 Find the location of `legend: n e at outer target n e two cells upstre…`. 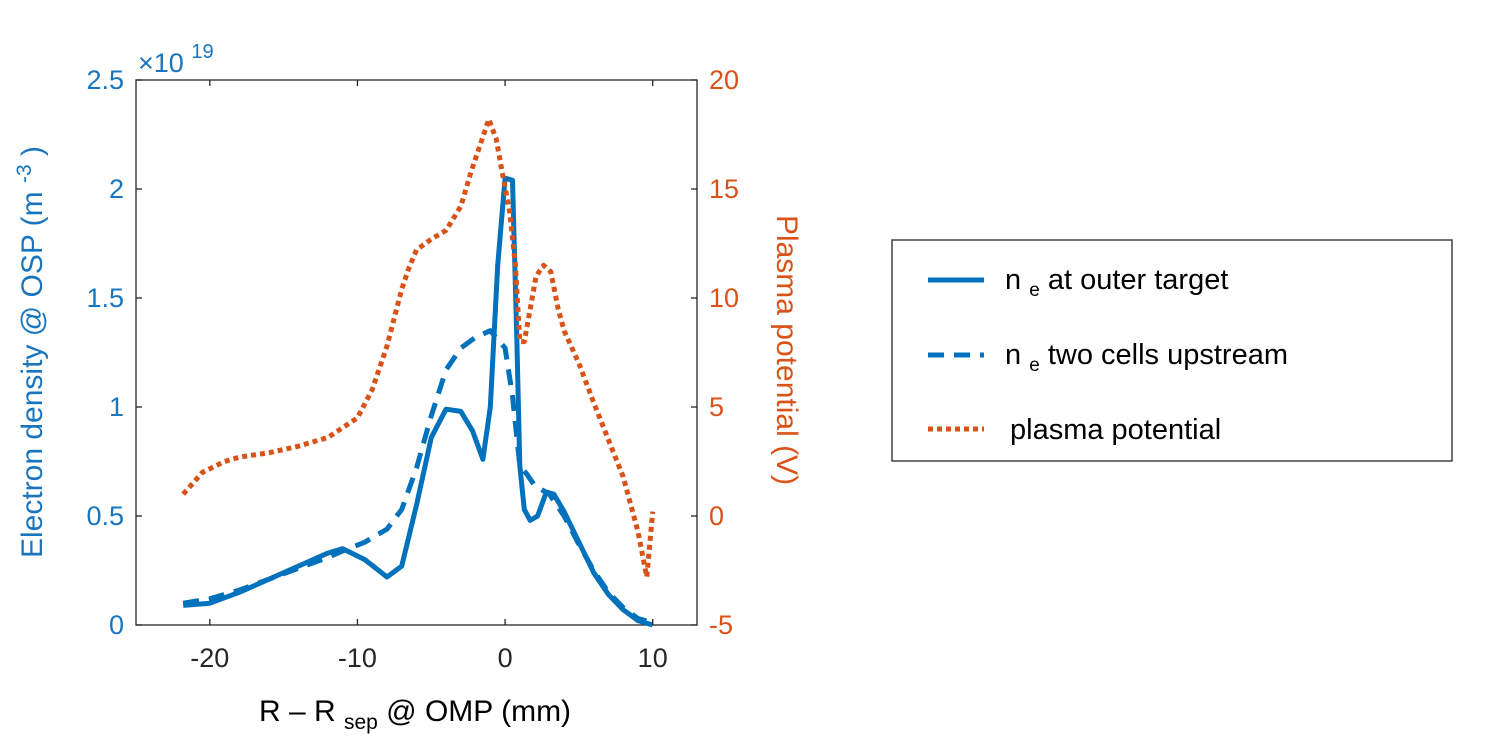

legend: n e at outer target n e two cells upstre… is located at coordinates (1172, 350).